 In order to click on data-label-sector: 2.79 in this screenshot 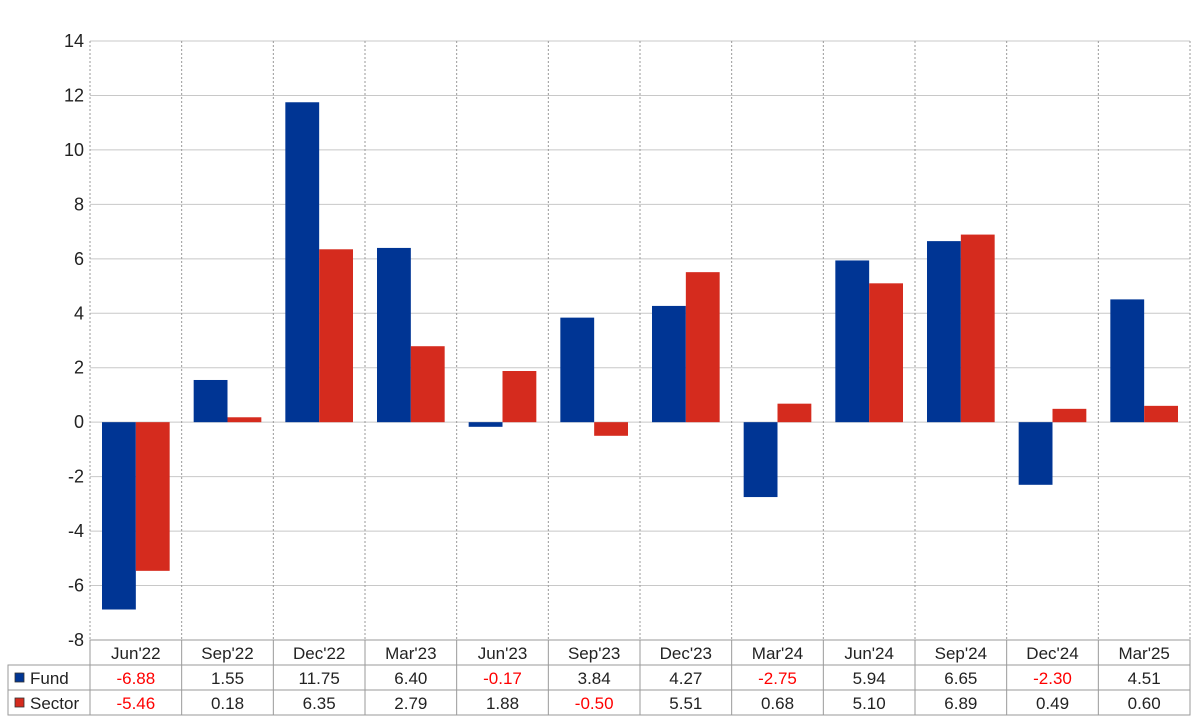, I will do `click(410, 703)`.